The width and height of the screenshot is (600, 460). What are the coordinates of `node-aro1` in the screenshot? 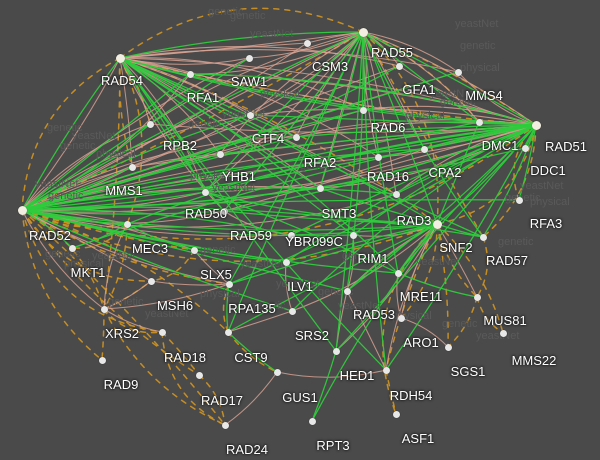 It's located at (401, 318).